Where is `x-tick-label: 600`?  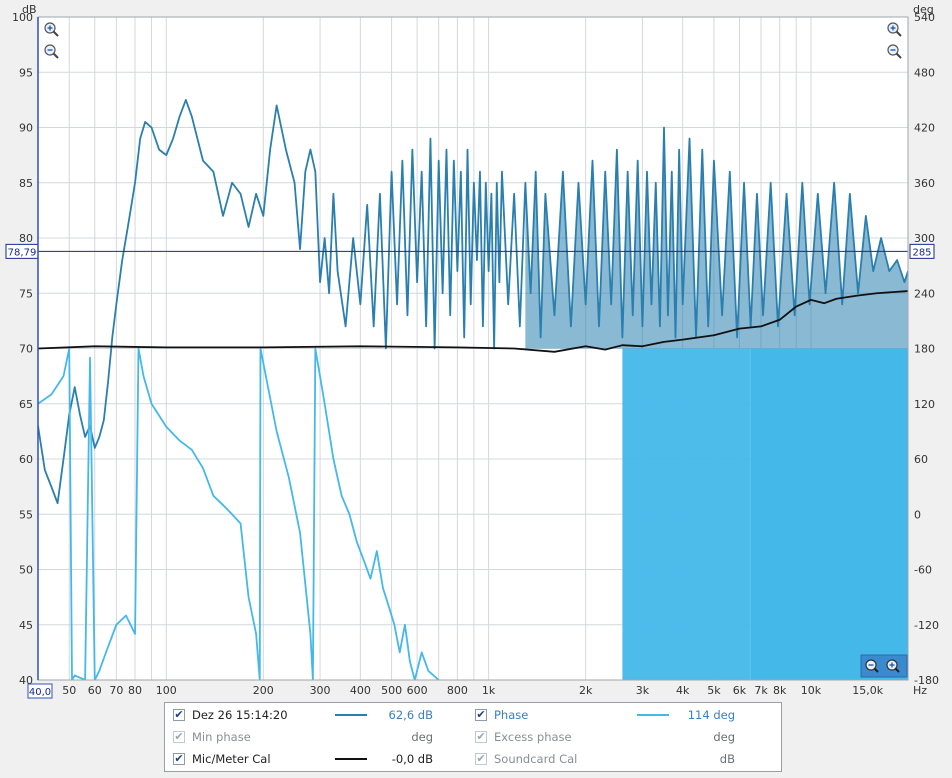
x-tick-label: 600 is located at coordinates (417, 690).